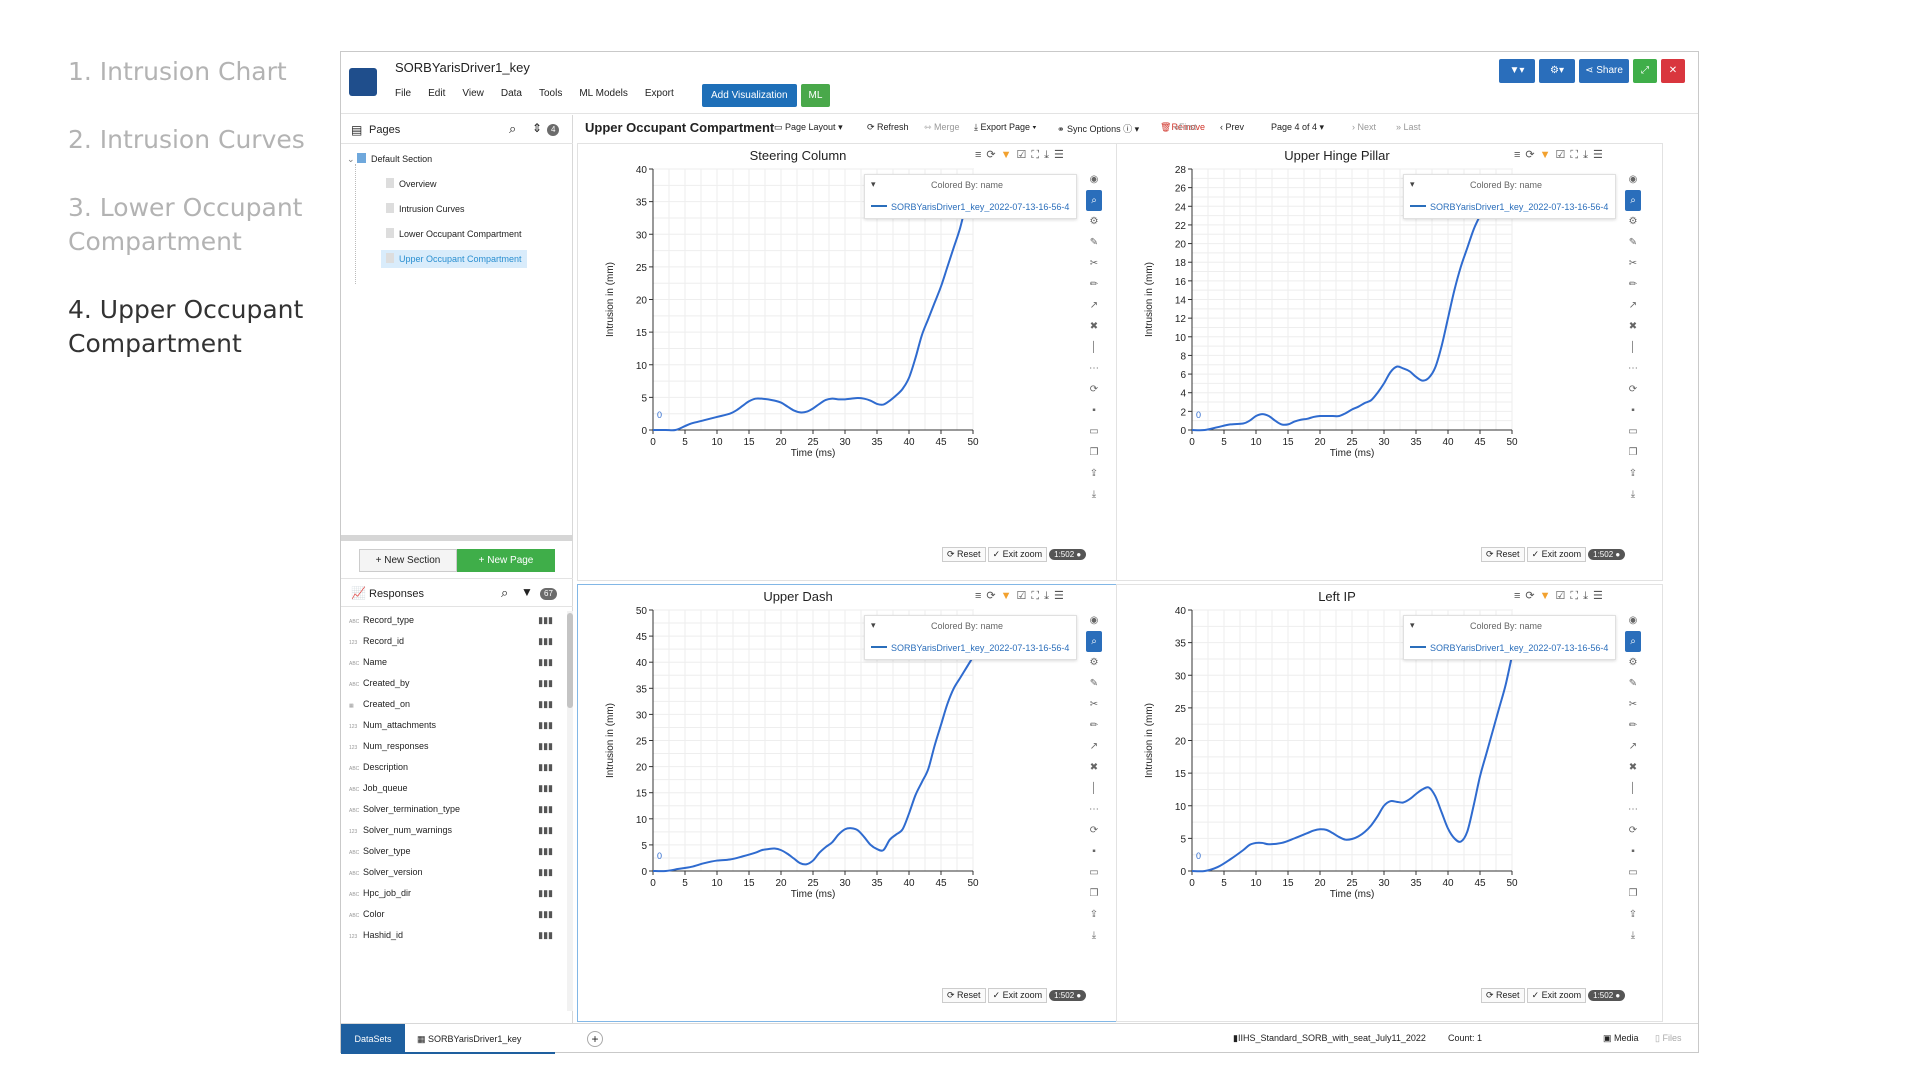  I want to click on search-icon: ⌕, so click(513, 128).